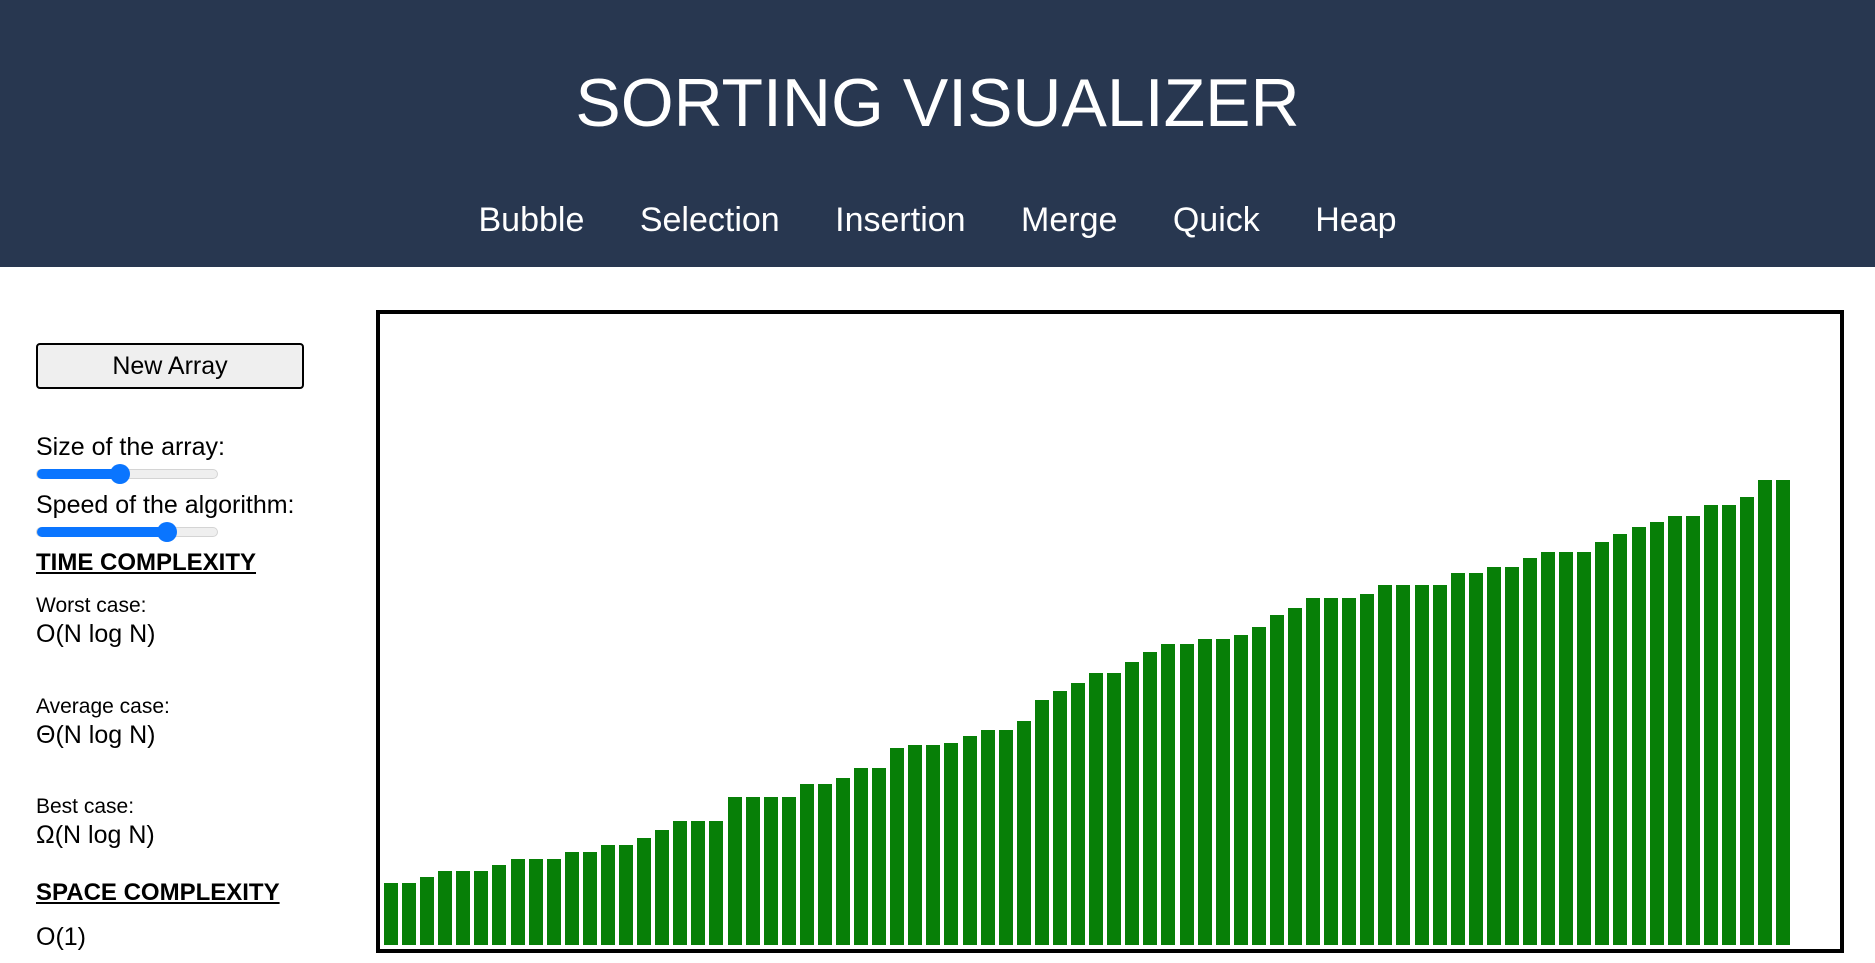  What do you see at coordinates (91, 605) in the screenshot?
I see `worst-case-label: Worst case:` at bounding box center [91, 605].